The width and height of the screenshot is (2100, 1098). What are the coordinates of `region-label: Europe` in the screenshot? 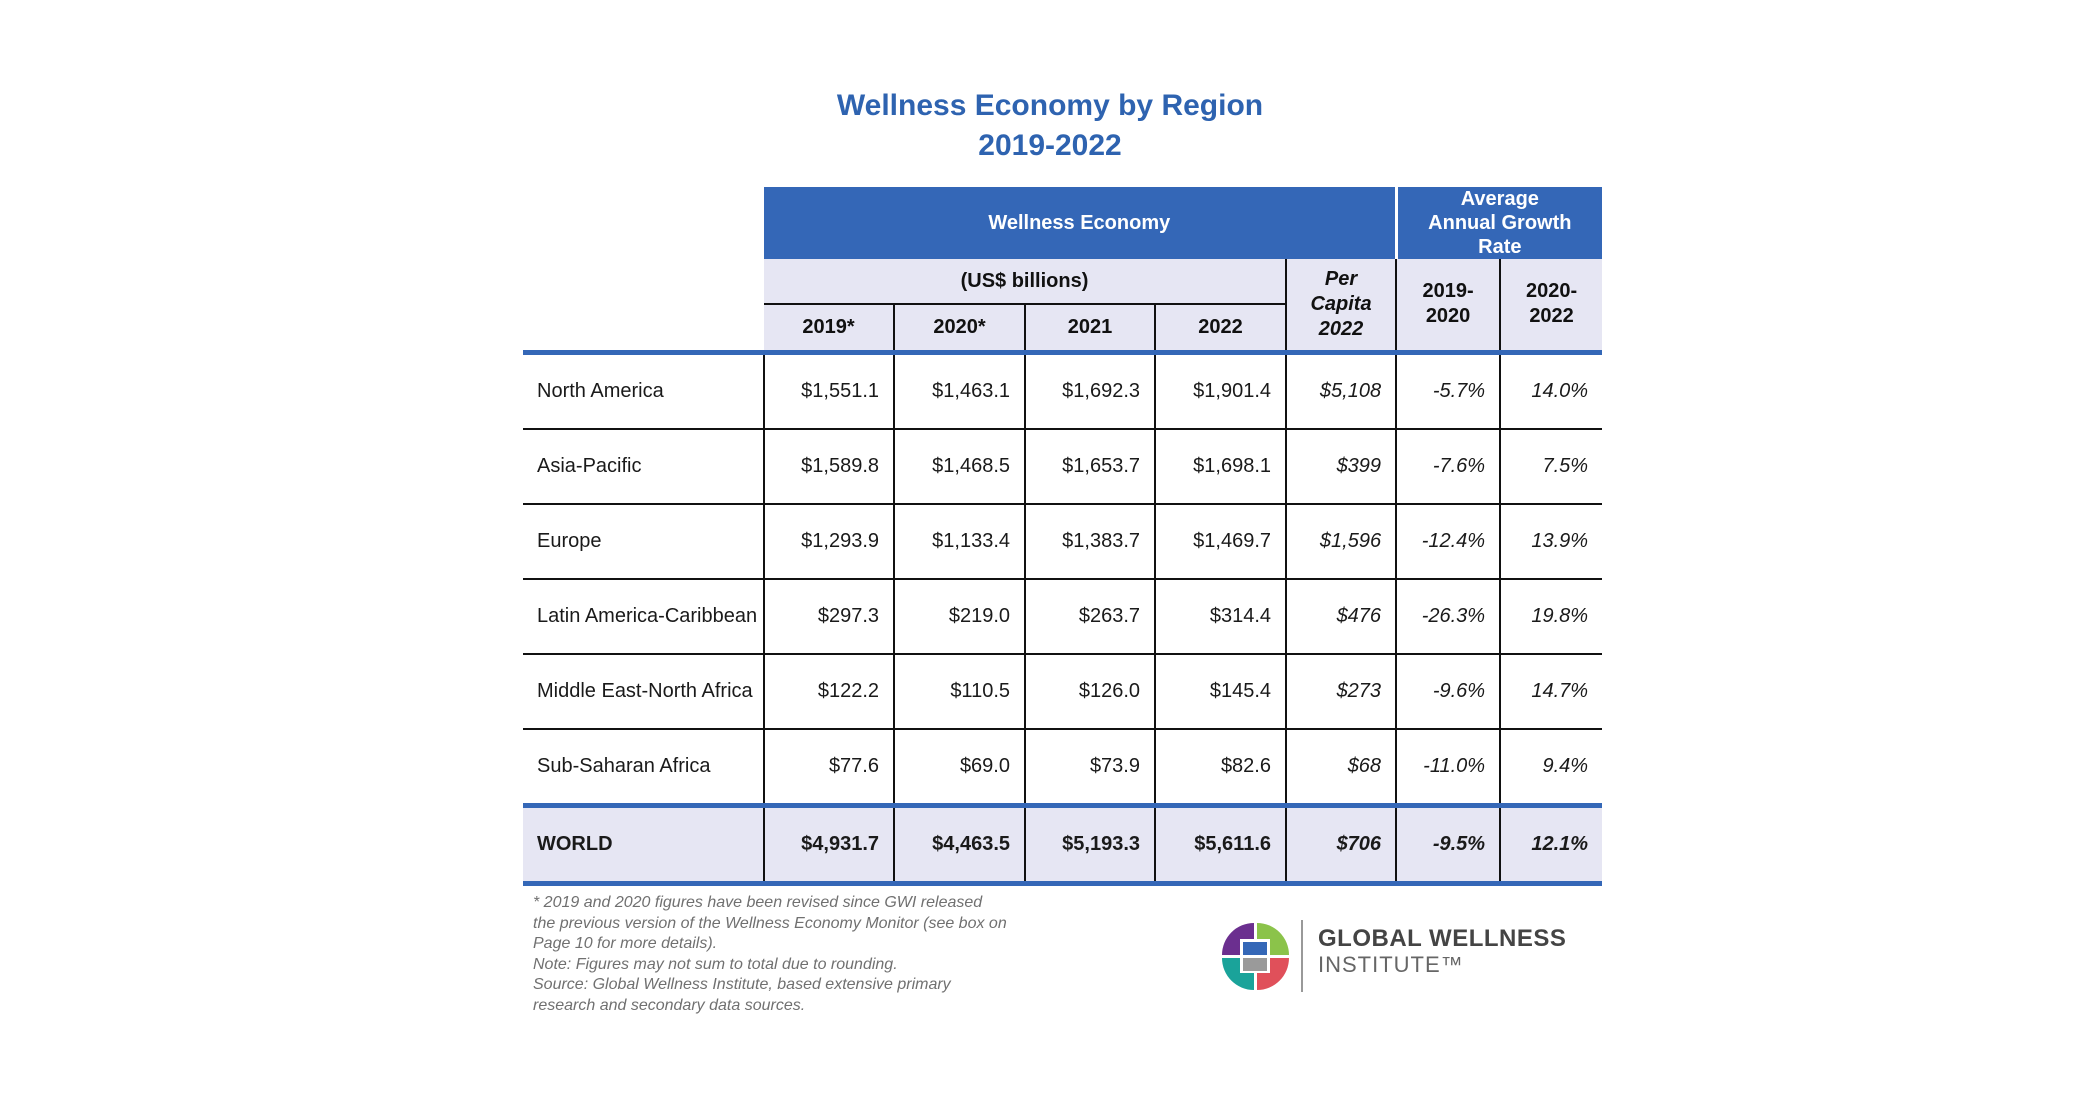 It's located at (644, 541).